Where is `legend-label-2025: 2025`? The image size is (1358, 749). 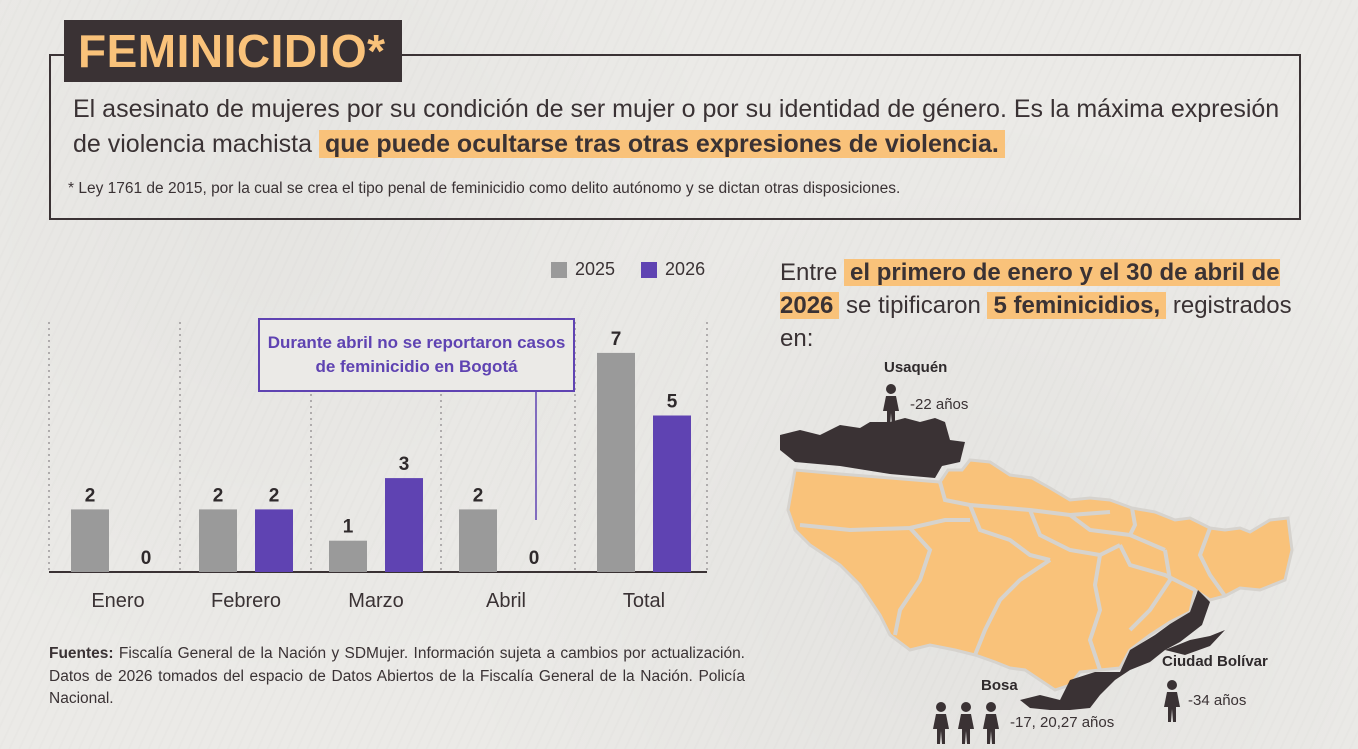 legend-label-2025: 2025 is located at coordinates (595, 269).